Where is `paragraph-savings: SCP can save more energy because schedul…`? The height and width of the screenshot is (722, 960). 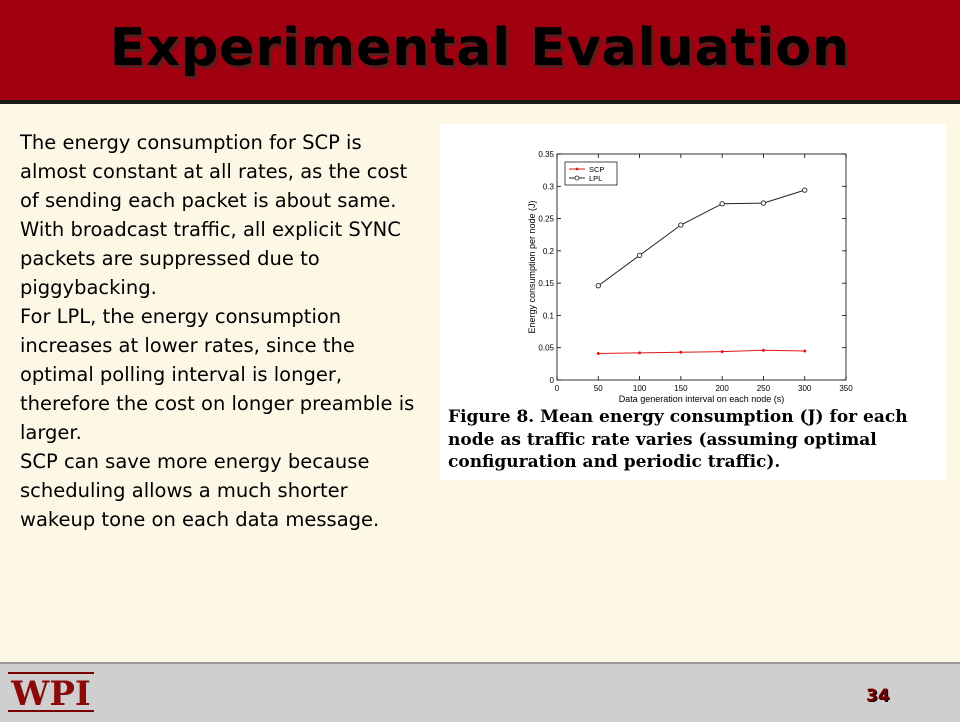 paragraph-savings: SCP can save more energy because schedul… is located at coordinates (200, 490).